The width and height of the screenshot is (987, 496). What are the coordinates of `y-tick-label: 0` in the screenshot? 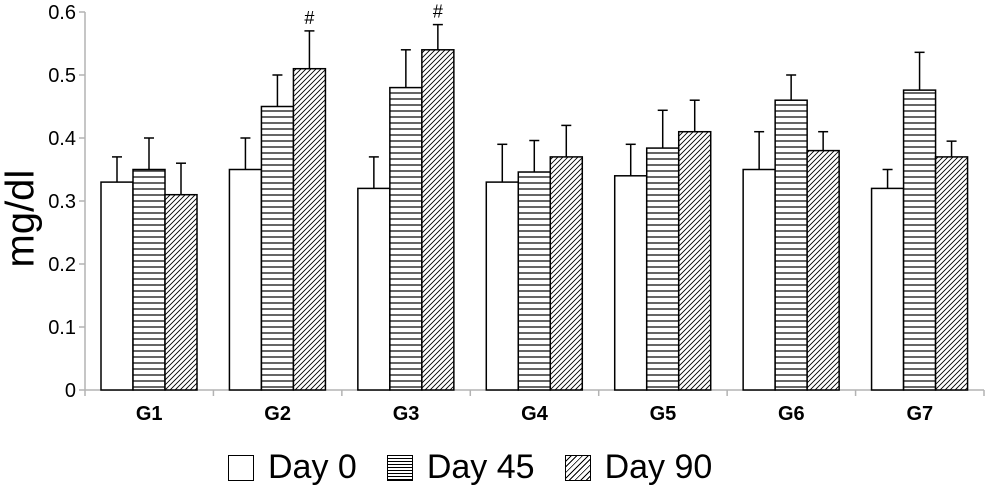 It's located at (70, 391).